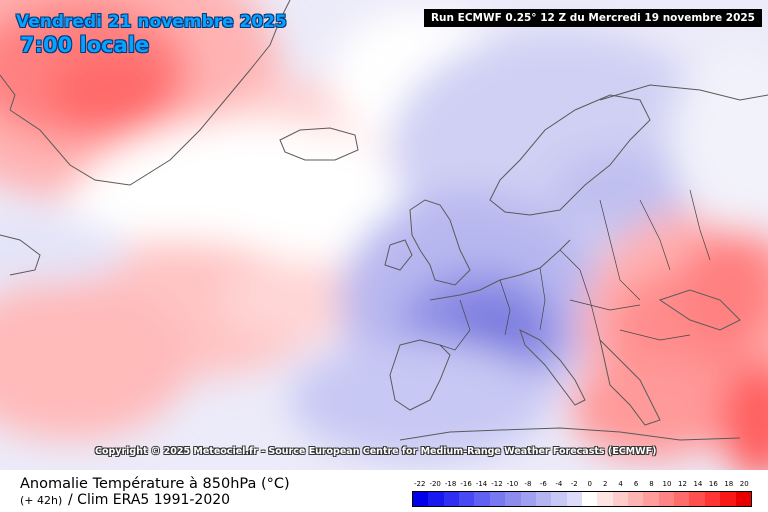  What do you see at coordinates (420, 375) in the screenshot?
I see `iberia-coast` at bounding box center [420, 375].